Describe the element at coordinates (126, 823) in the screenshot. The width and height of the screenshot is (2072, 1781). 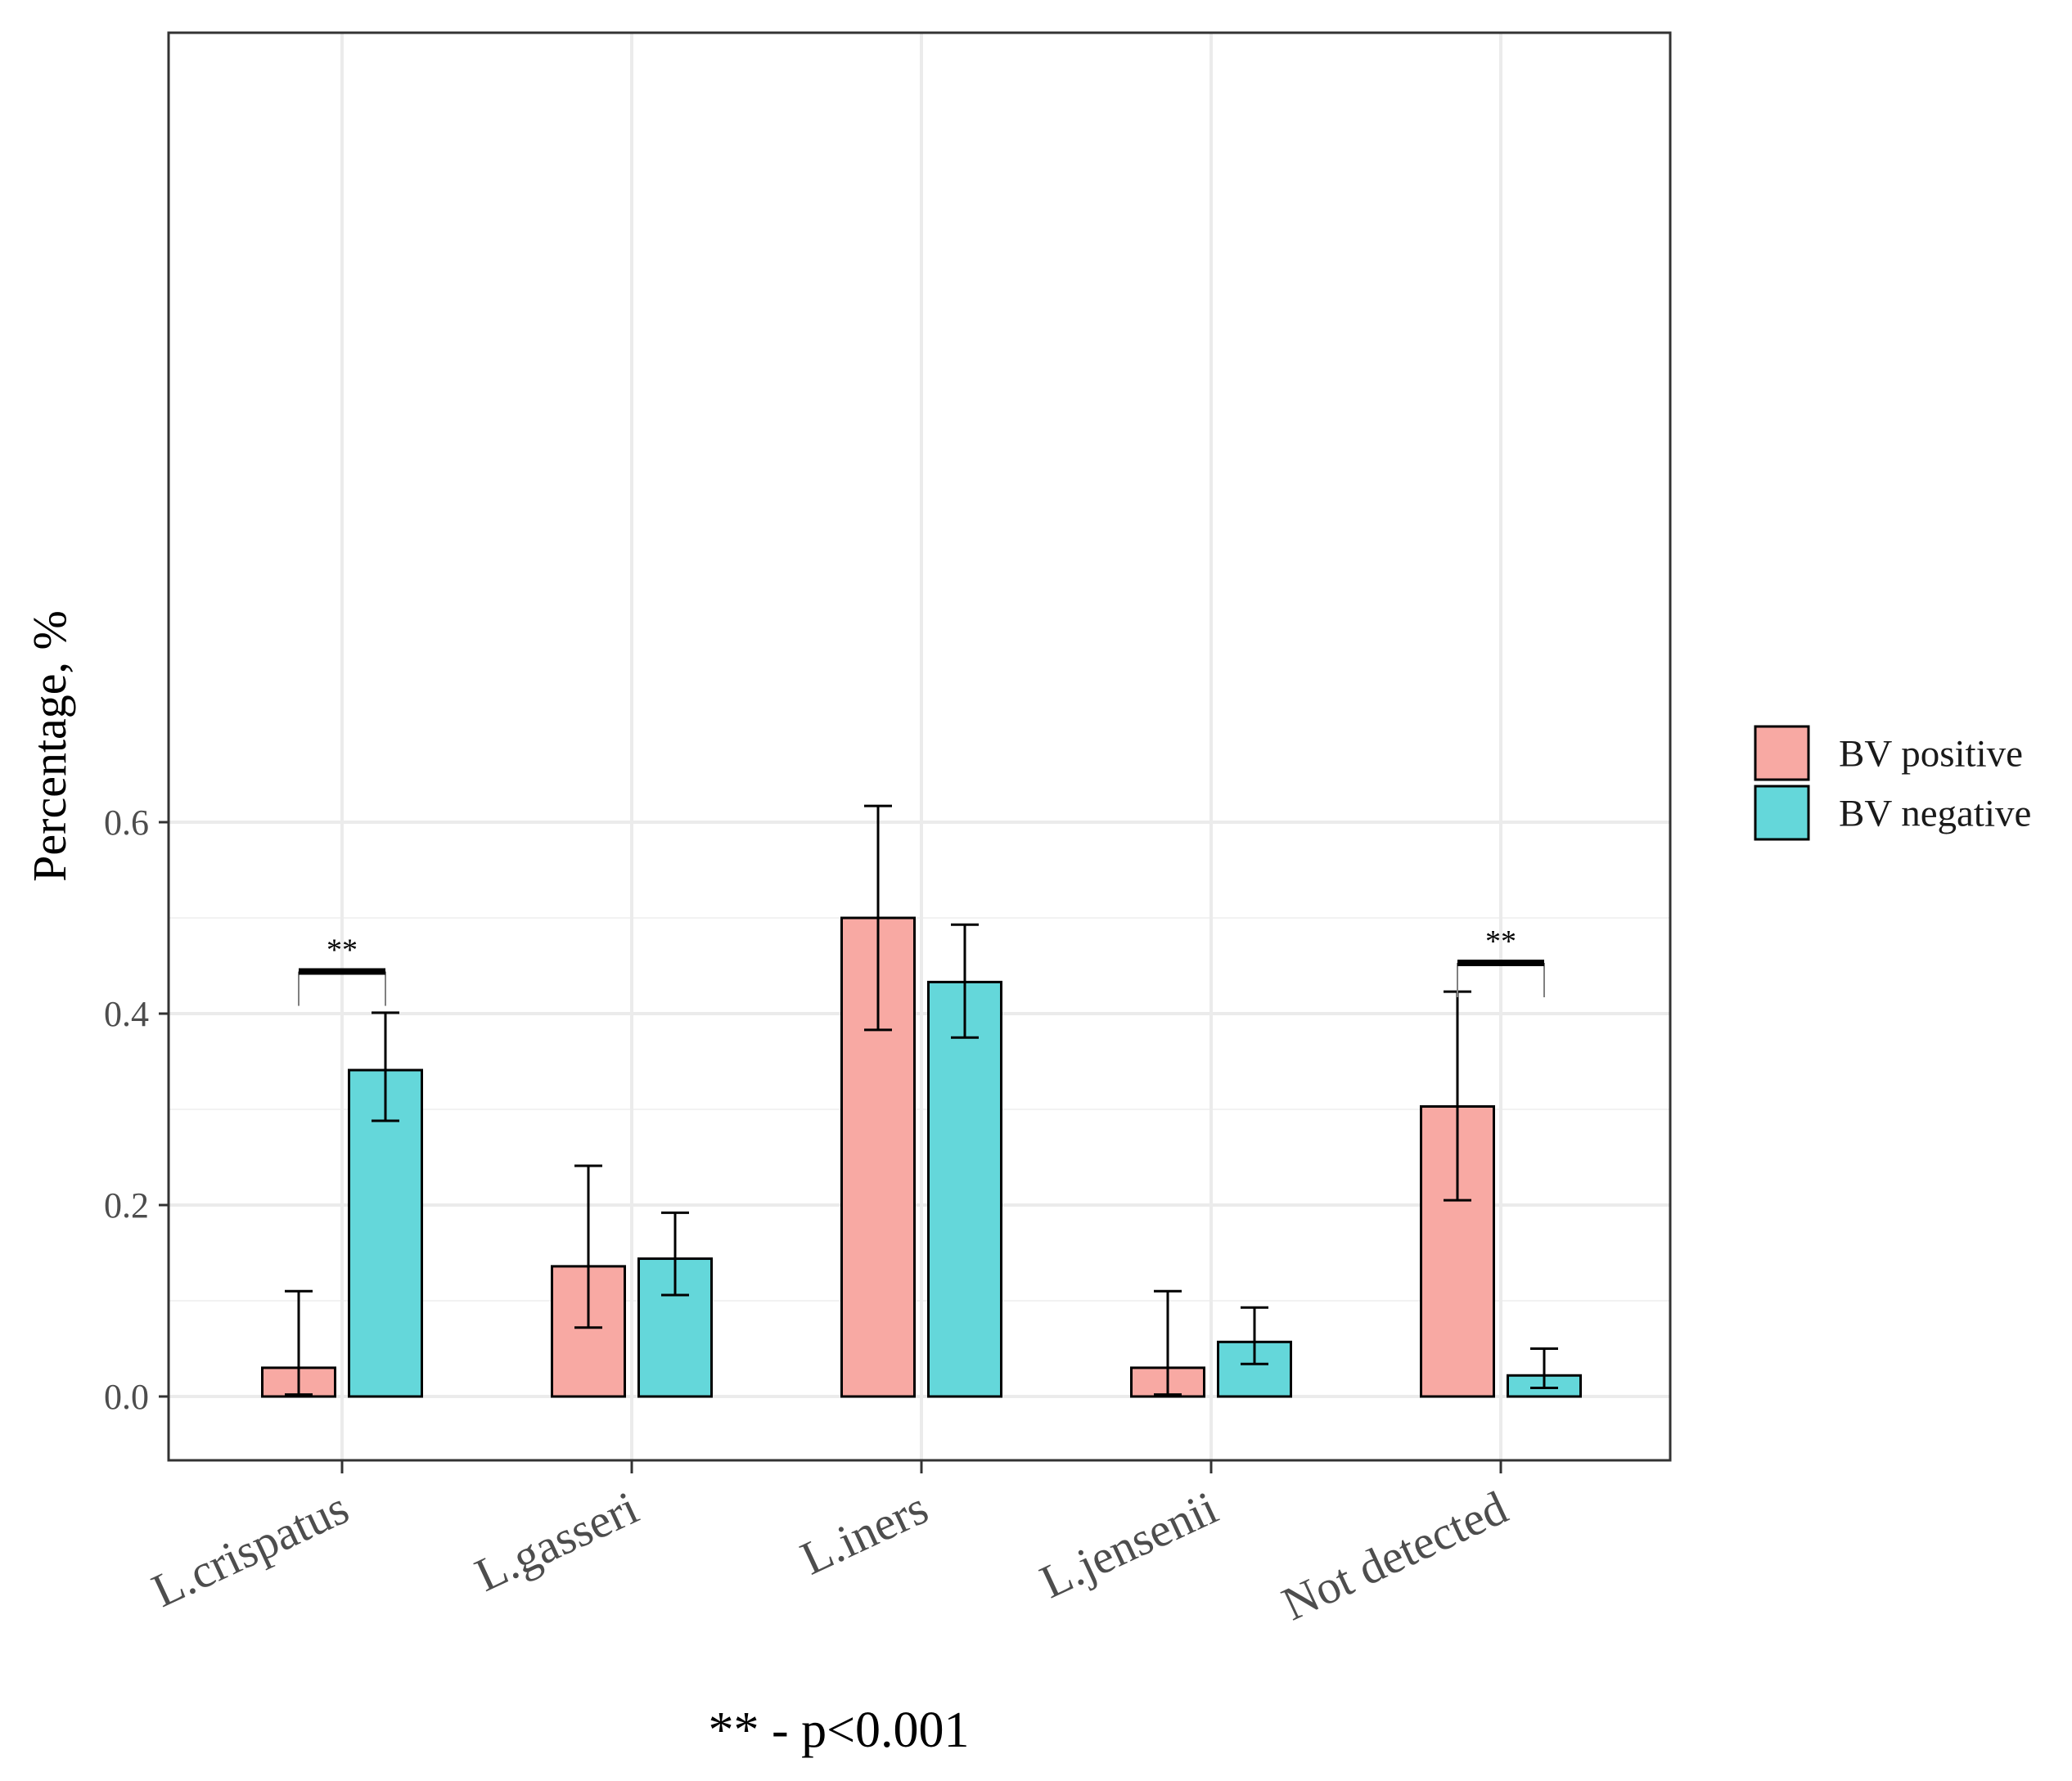
I see `y-tick-label: 0.6` at that location.